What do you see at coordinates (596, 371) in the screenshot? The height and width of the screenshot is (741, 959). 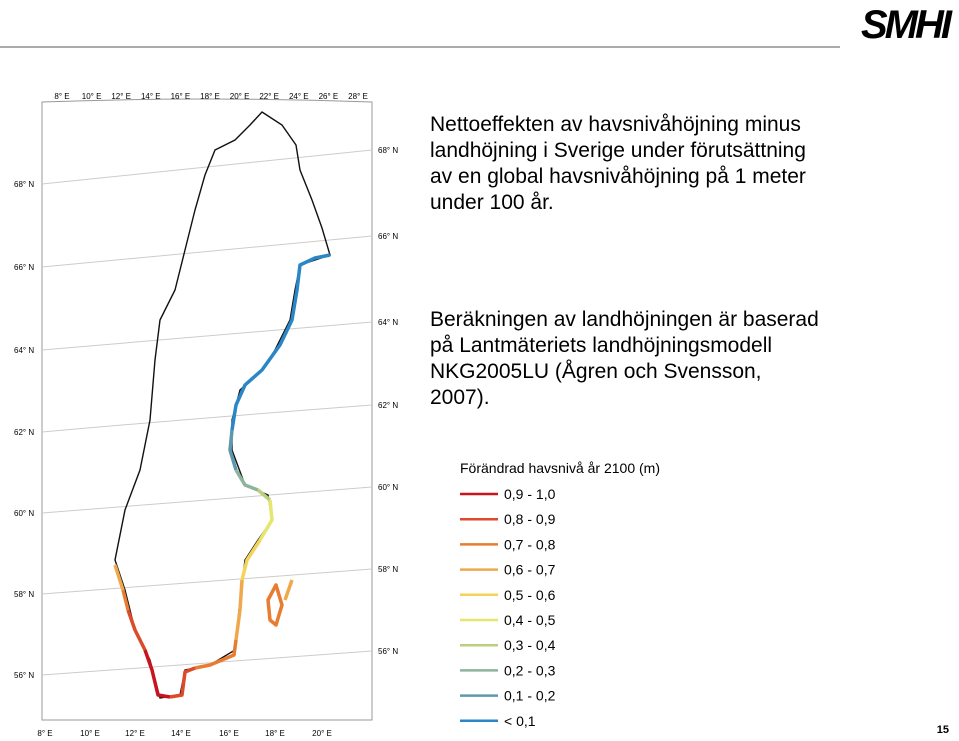 I see `text-line: NKG2005LU (Ågren och Svensson,` at bounding box center [596, 371].